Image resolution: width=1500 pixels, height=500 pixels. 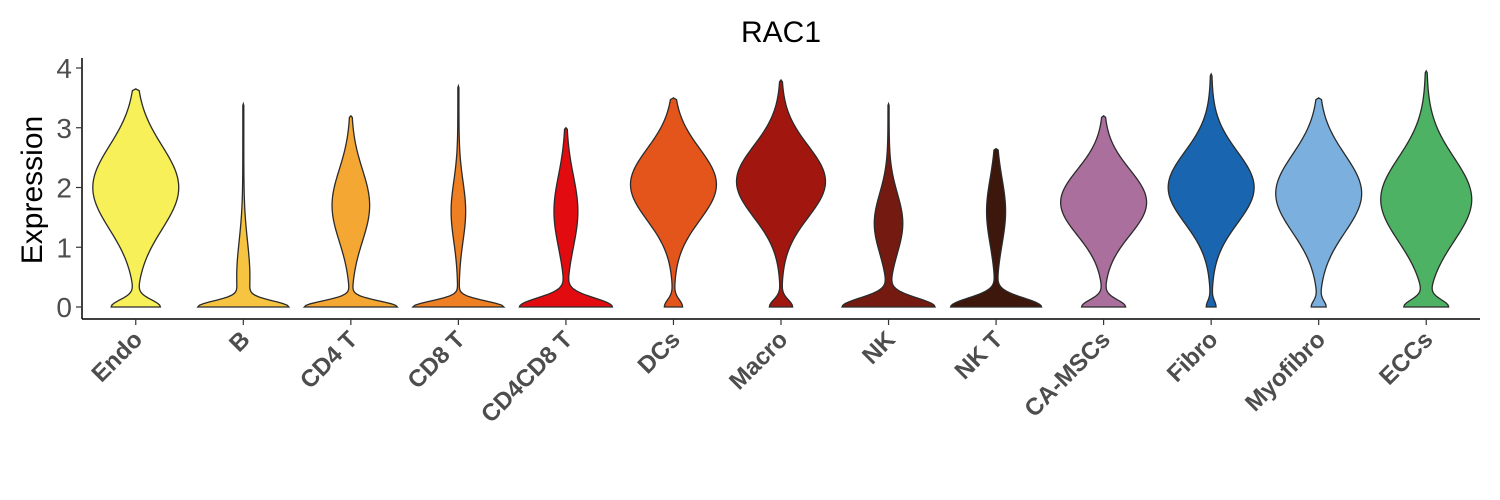 What do you see at coordinates (1211, 190) in the screenshot?
I see `violin-fibro` at bounding box center [1211, 190].